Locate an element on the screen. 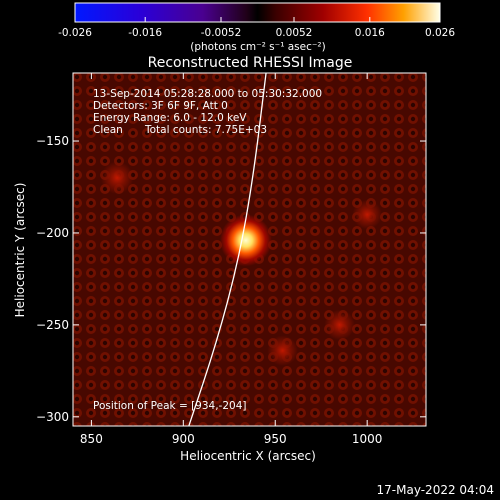  colorbar-ticks: -0.026 -0.016 -0.0052 0.0052 0.016 0.026 is located at coordinates (256, 28).